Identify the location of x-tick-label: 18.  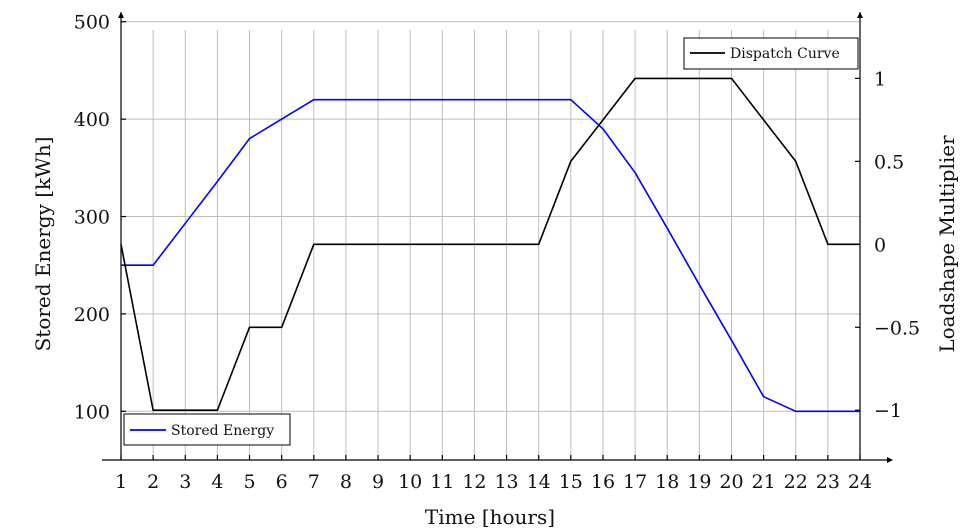
(667, 482).